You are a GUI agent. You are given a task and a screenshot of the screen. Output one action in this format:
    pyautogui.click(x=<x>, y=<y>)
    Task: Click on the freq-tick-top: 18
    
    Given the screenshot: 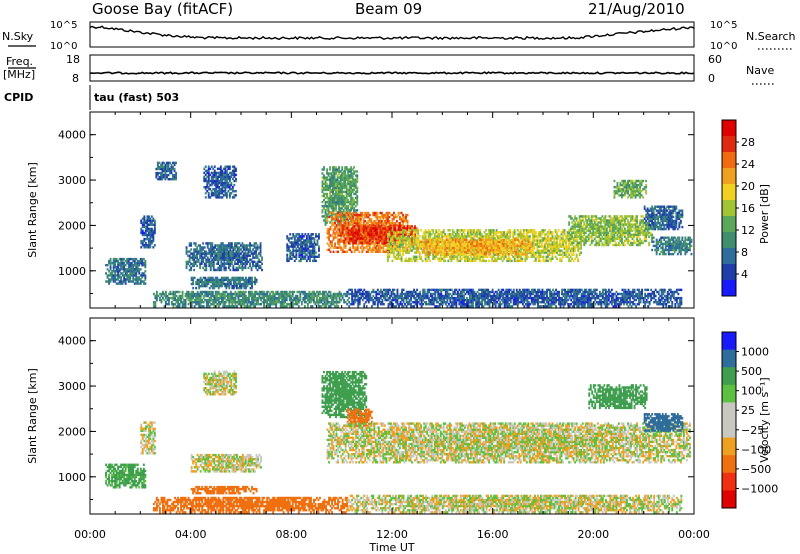 What is the action you would take?
    pyautogui.click(x=73, y=59)
    